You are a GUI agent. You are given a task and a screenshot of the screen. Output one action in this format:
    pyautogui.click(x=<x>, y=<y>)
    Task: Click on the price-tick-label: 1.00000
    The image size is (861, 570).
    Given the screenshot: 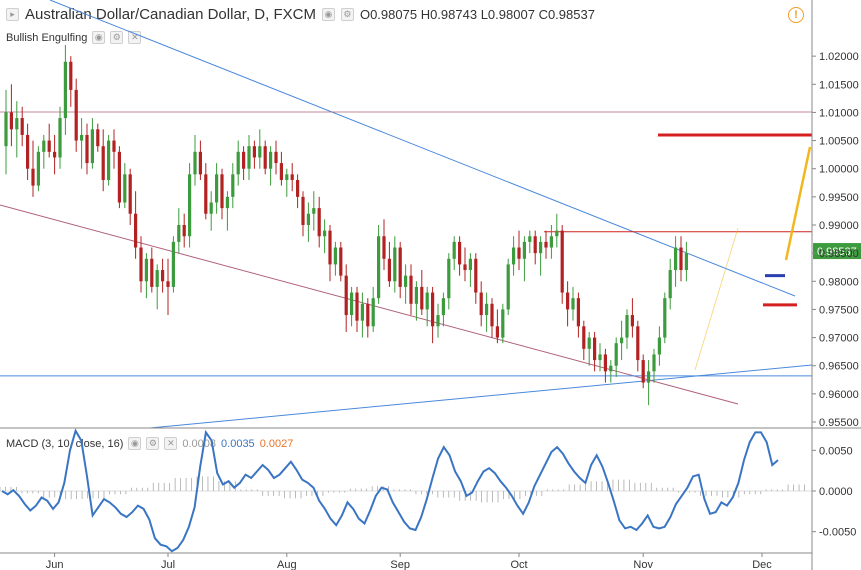 What is the action you would take?
    pyautogui.click(x=839, y=170)
    